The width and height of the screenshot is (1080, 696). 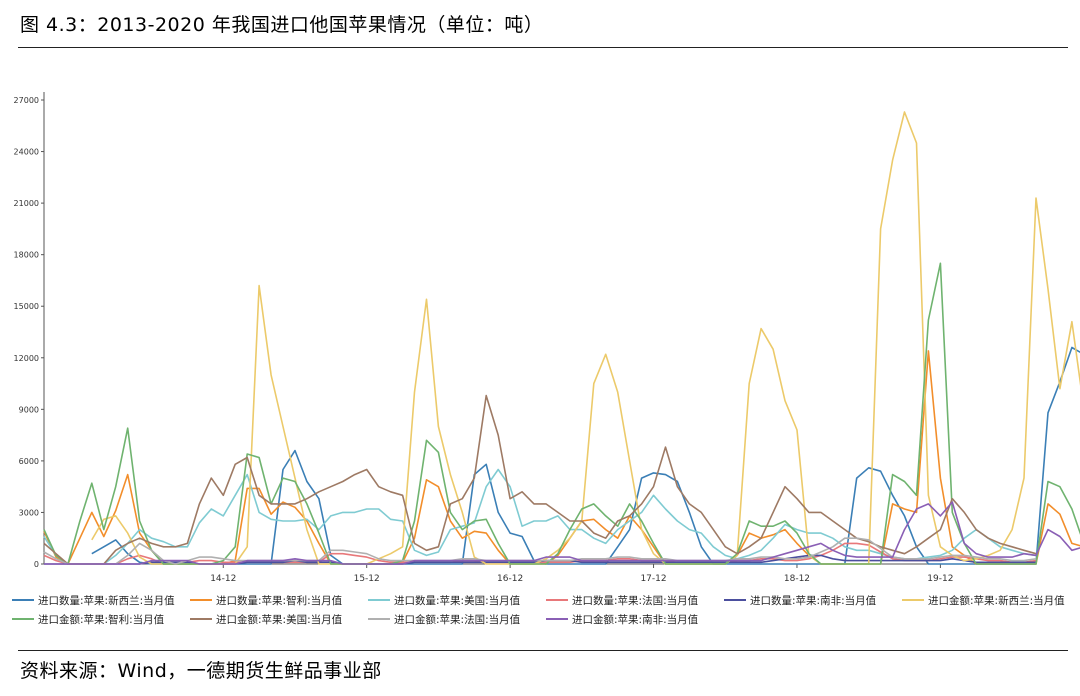 I want to click on bottom-rule, so click(x=543, y=650).